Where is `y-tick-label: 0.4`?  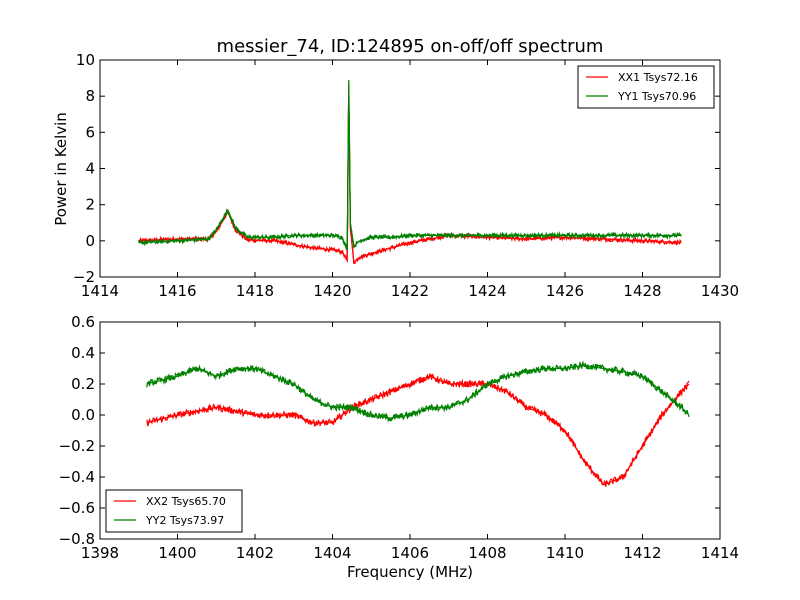
y-tick-label: 0.4 is located at coordinates (83, 353).